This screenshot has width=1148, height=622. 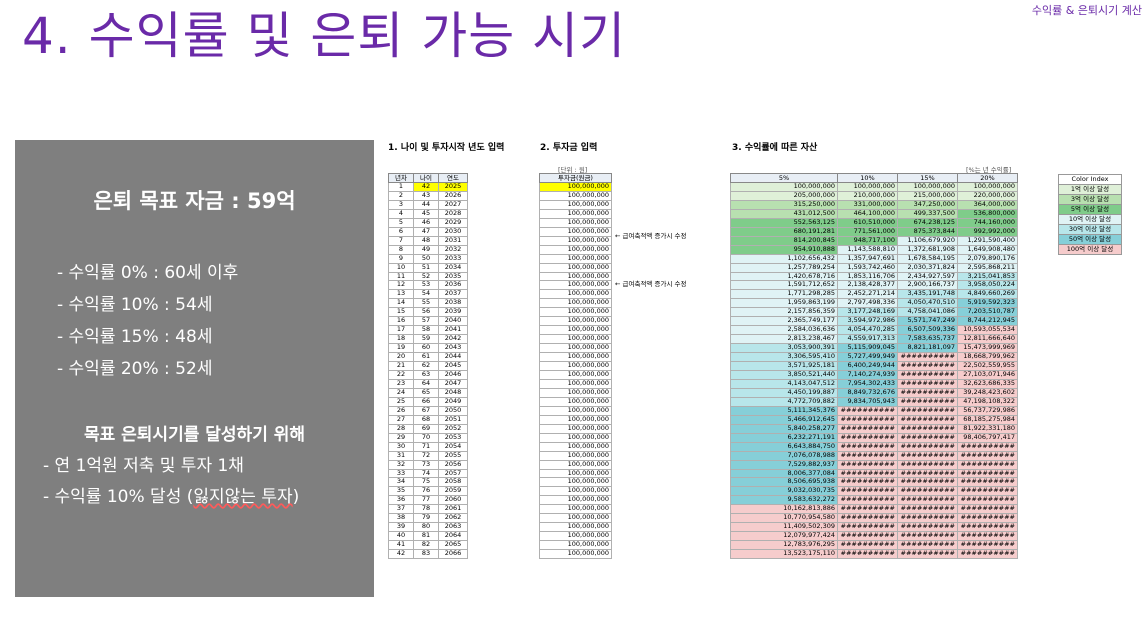 What do you see at coordinates (453, 473) in the screenshot?
I see `year-cell: 2057` at bounding box center [453, 473].